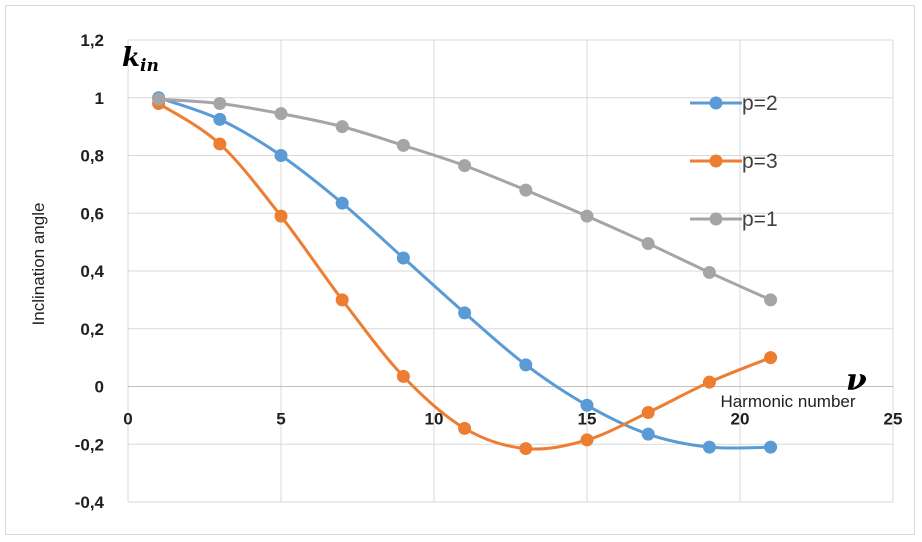  What do you see at coordinates (787, 401) in the screenshot?
I see `x-axis-label: Harmonic number` at bounding box center [787, 401].